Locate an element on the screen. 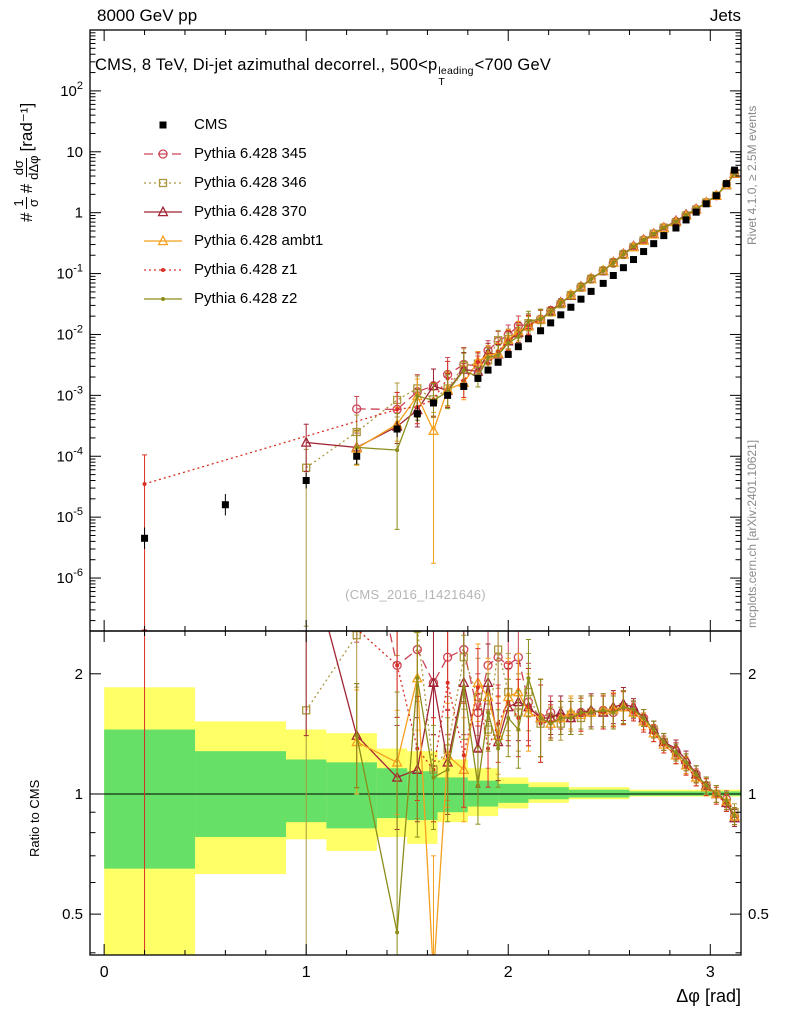  mcplots-credit-note: mcplots.cern.ch [arXiv:2401.10621] is located at coordinates (752, 533).